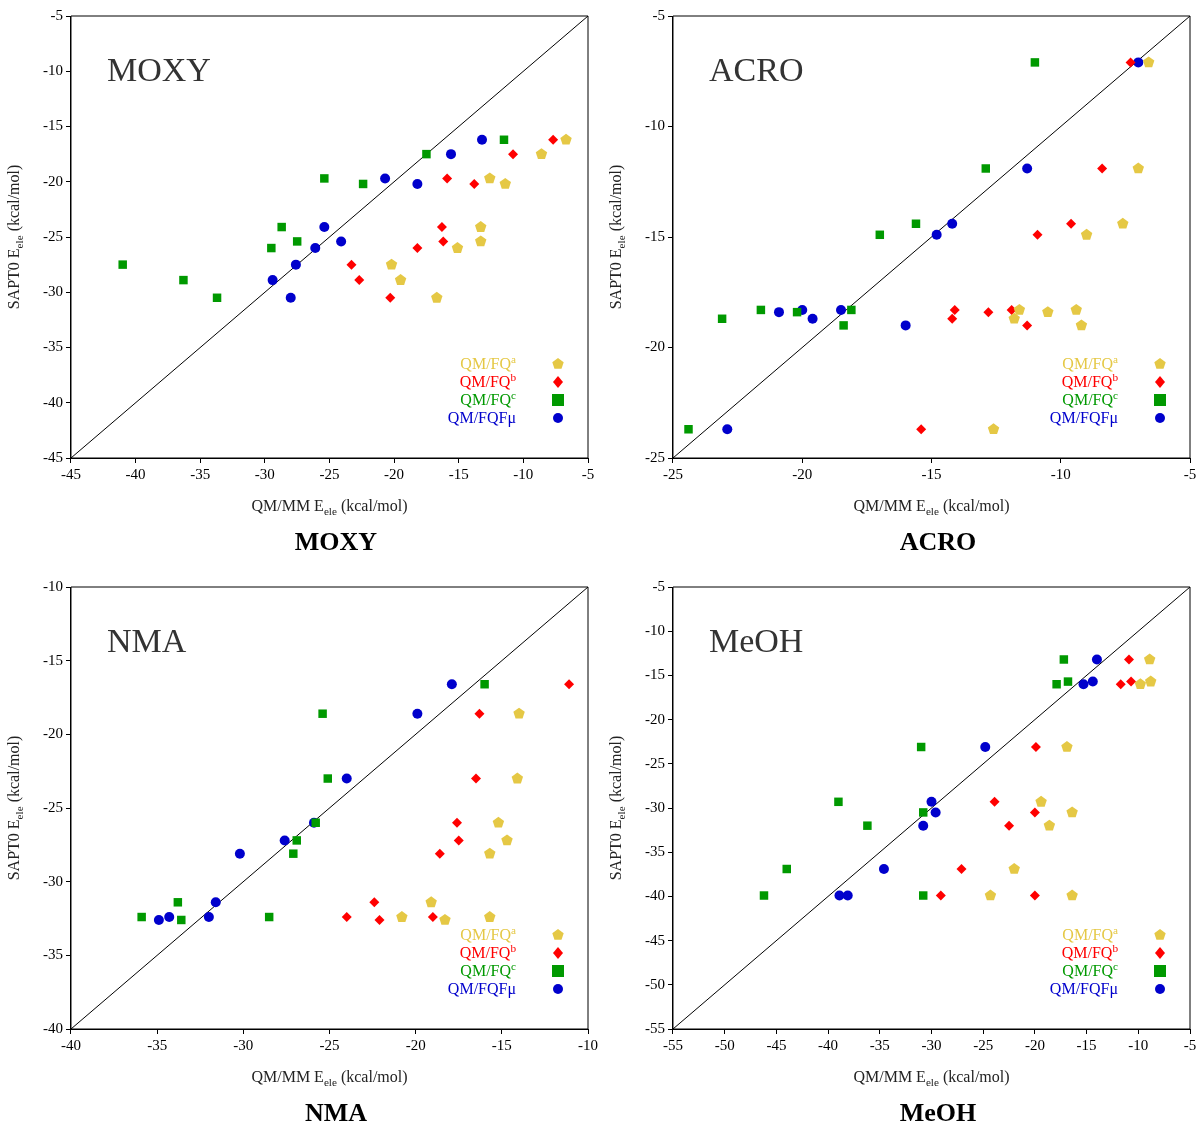 This screenshot has height=1142, width=1204. What do you see at coordinates (53, 291) in the screenshot?
I see `y-tick-label: -30` at bounding box center [53, 291].